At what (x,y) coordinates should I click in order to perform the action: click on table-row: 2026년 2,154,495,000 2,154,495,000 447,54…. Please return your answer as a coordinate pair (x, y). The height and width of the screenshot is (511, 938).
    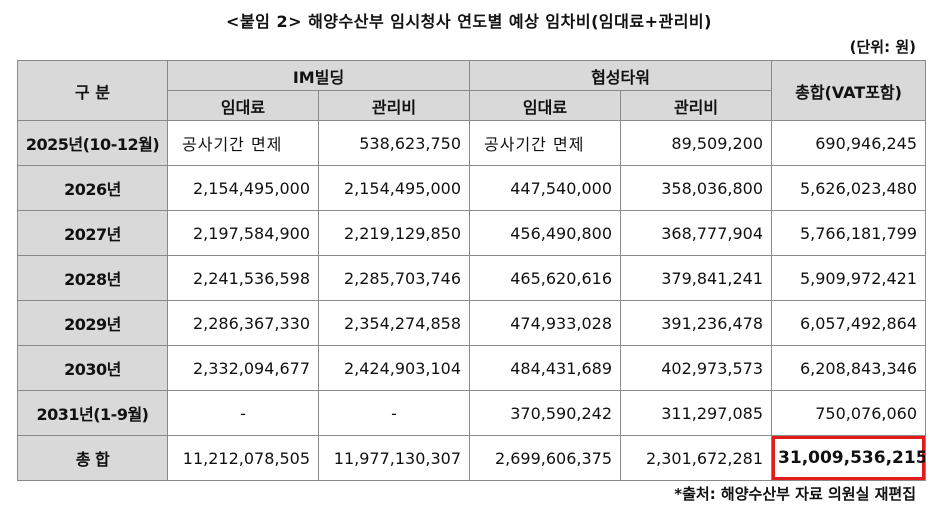
    Looking at the image, I should click on (472, 188).